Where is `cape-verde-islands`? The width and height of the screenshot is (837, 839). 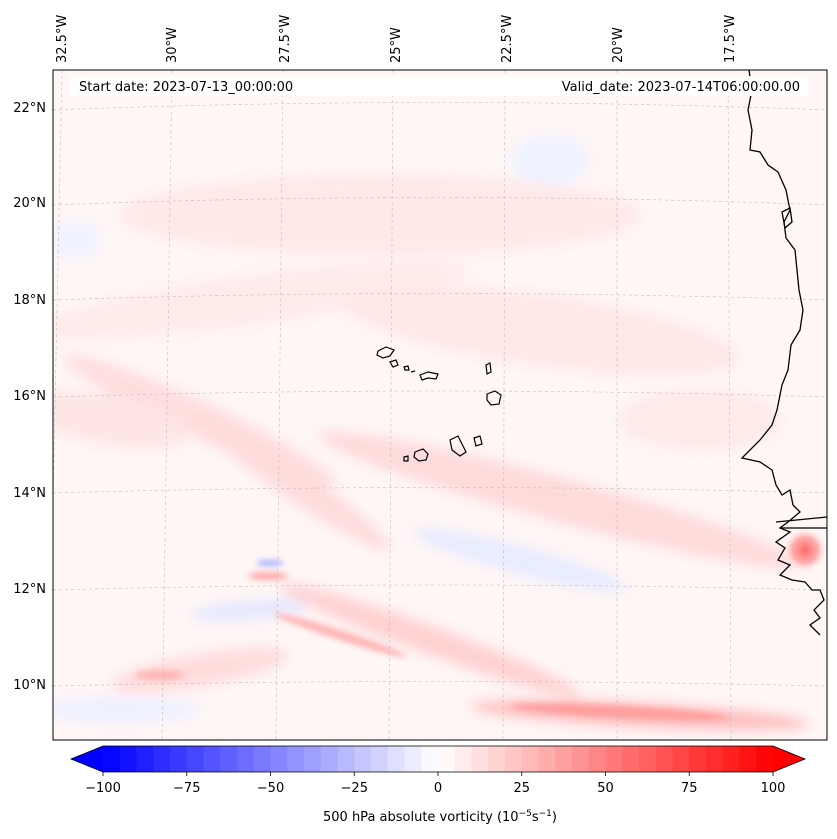
cape-verde-islands is located at coordinates (439, 404).